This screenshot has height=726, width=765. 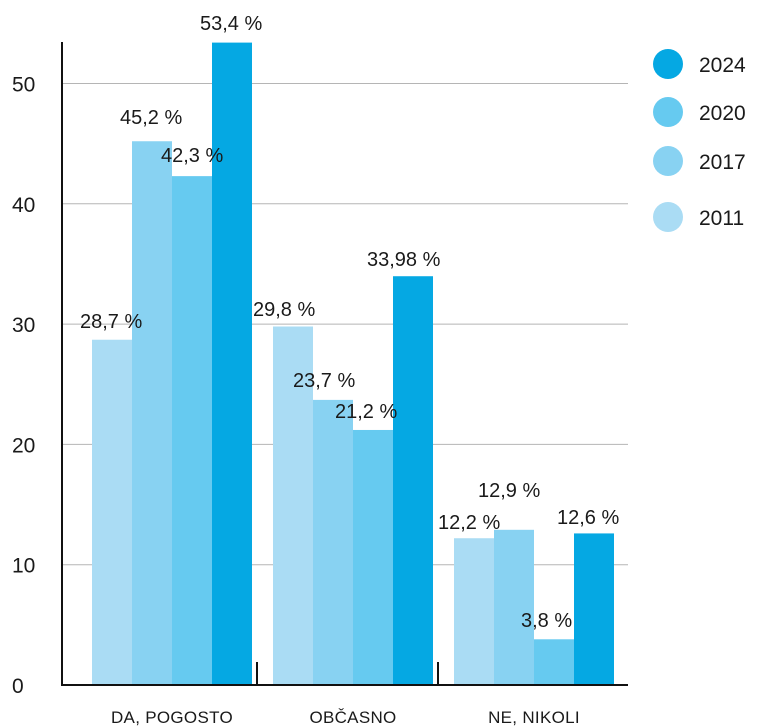 I want to click on y-tick-label: 10, so click(x=23, y=566).